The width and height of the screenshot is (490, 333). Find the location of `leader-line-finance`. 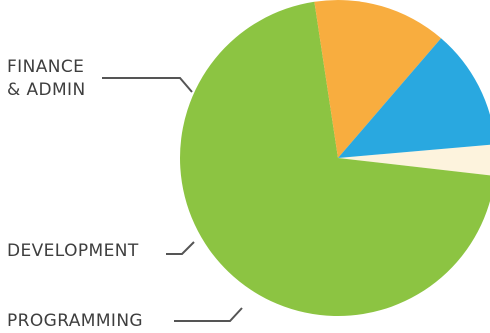

leader-line-finance is located at coordinates (147, 85).